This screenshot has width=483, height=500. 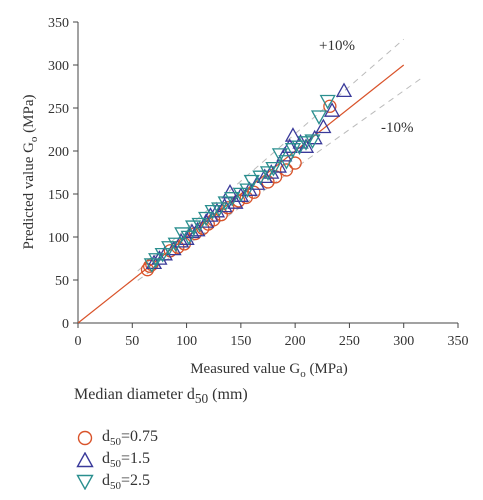 I want to click on y-tick: 300, so click(x=63, y=66).